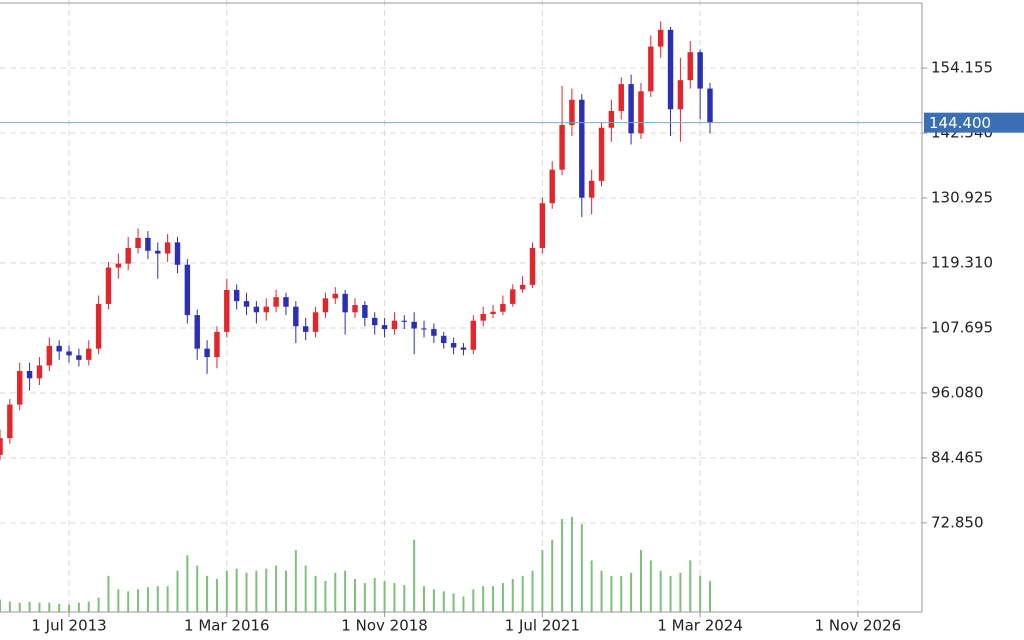  Describe the element at coordinates (858, 626) in the screenshot. I see `x-tick-label: 1 Nov 2026` at that location.